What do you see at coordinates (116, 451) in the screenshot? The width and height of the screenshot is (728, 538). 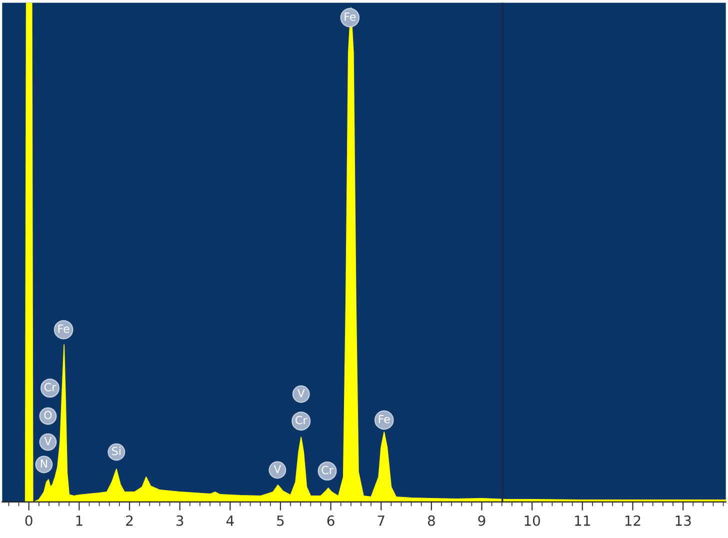 I see `annotation: Si` at bounding box center [116, 451].